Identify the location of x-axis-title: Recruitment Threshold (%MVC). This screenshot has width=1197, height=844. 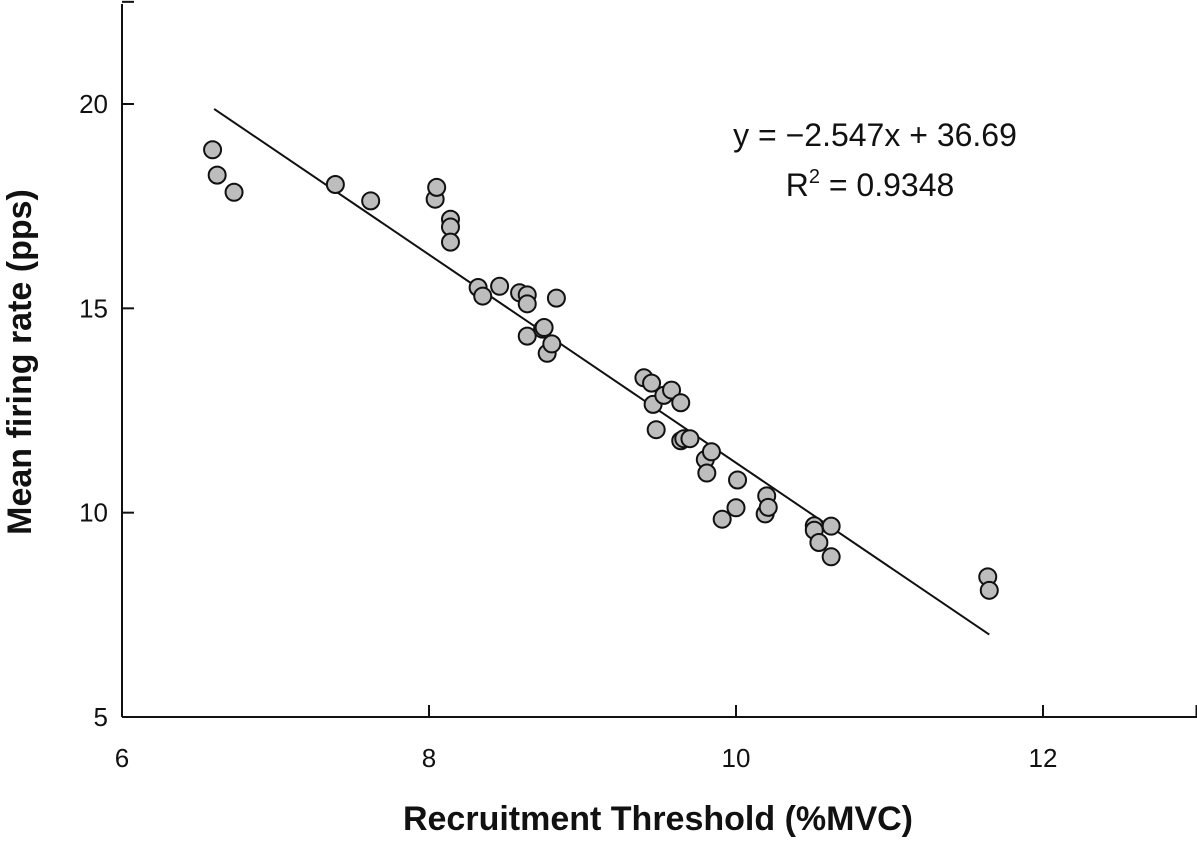
(658, 819).